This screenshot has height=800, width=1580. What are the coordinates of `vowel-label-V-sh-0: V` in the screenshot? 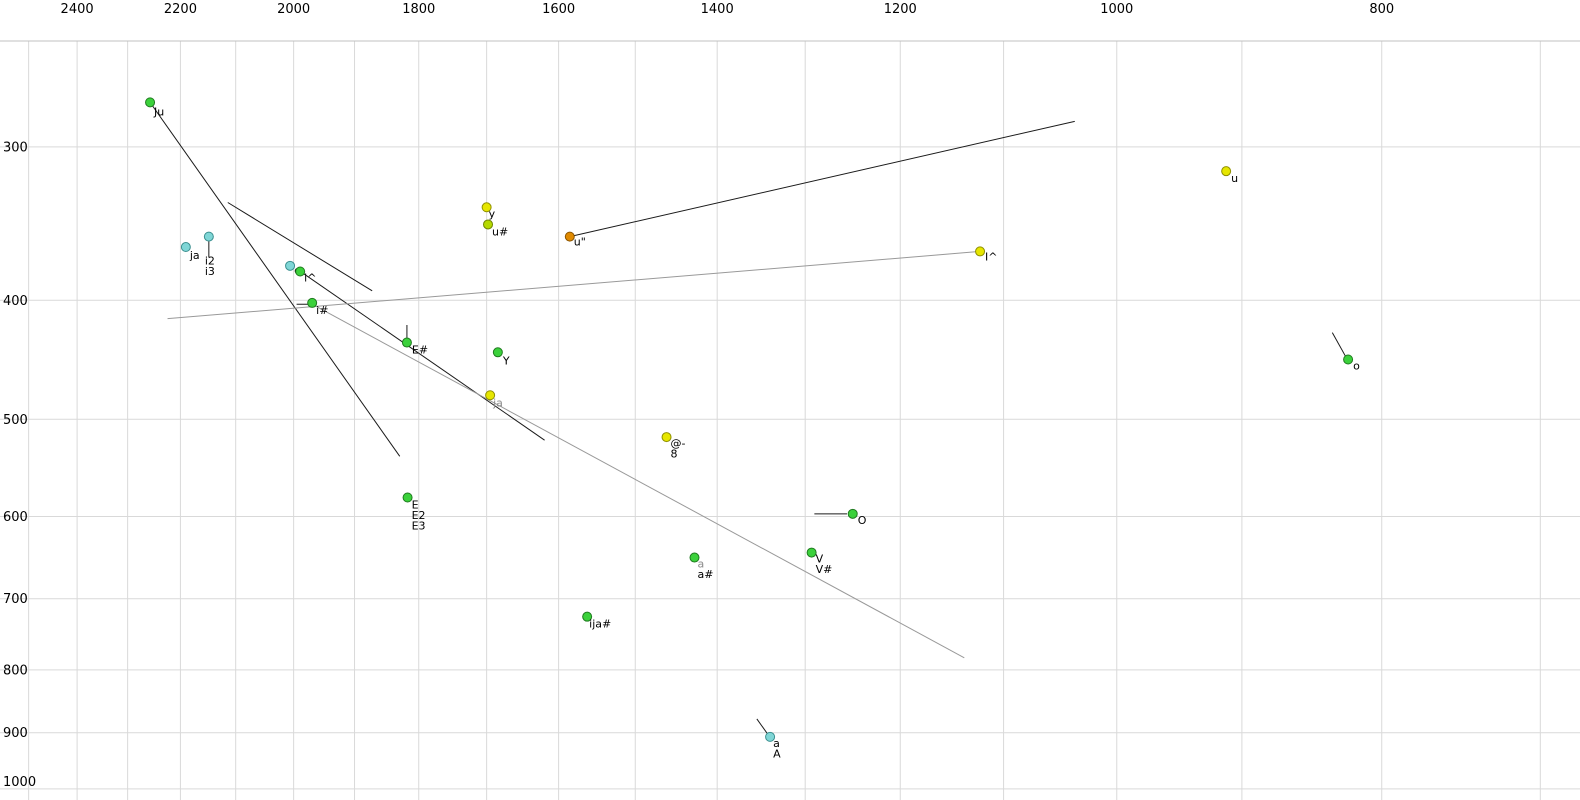 It's located at (820, 559).